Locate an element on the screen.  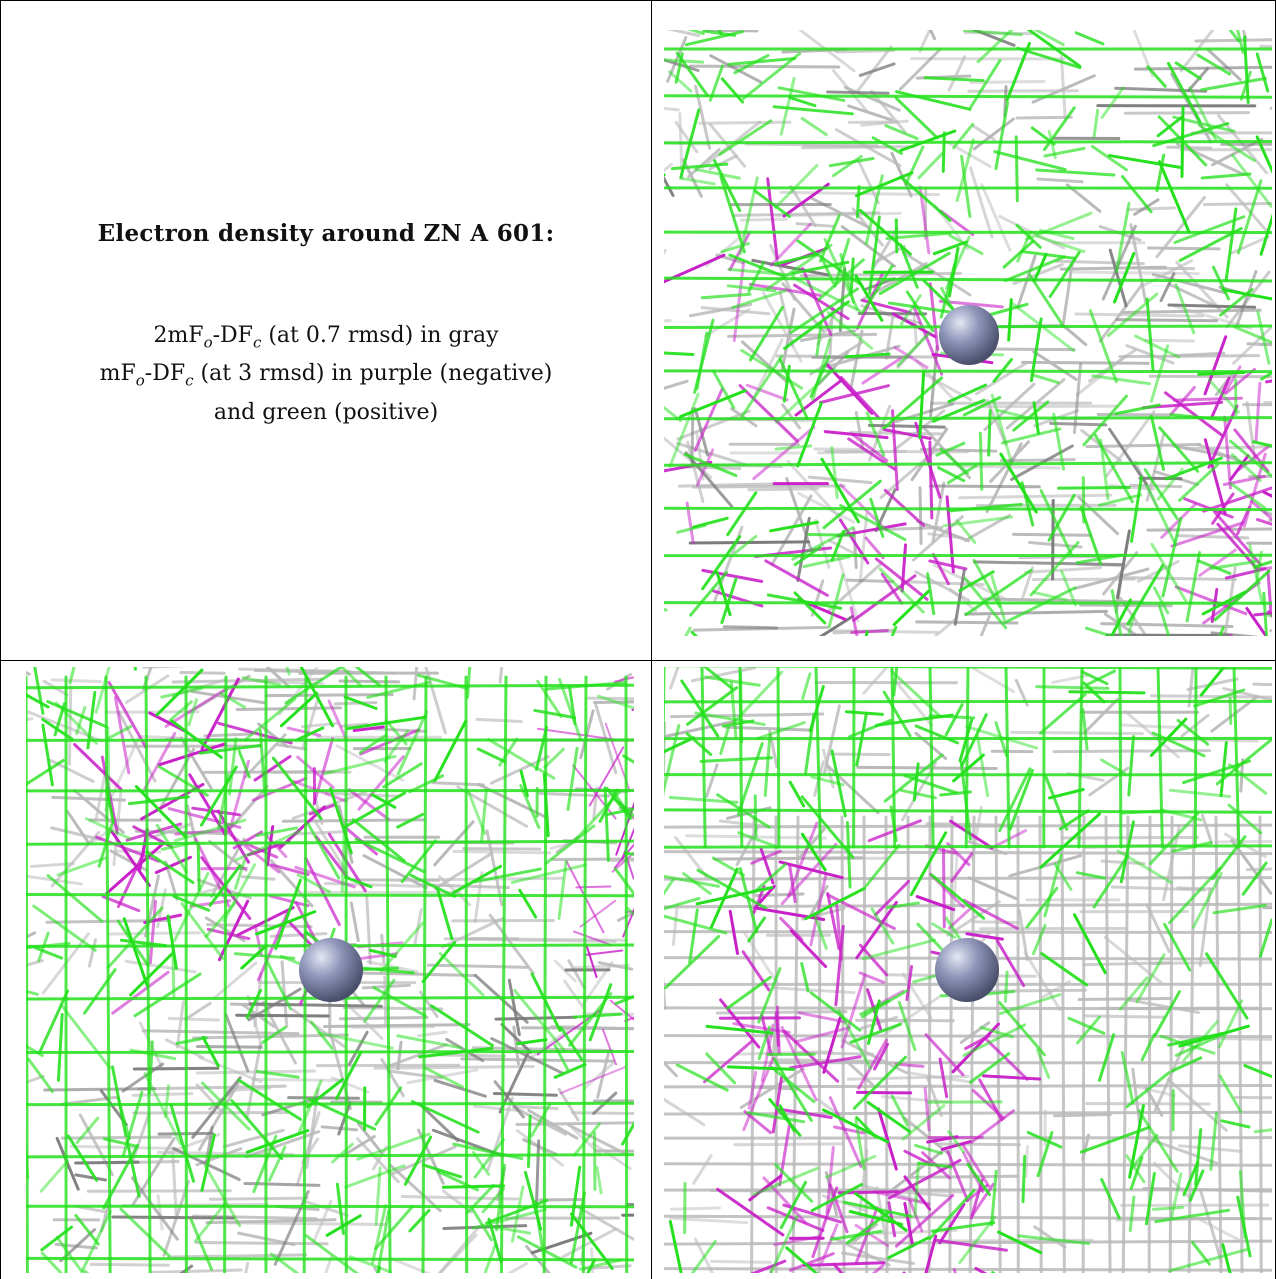
zinc-atom-sphere is located at coordinates (967, 970).